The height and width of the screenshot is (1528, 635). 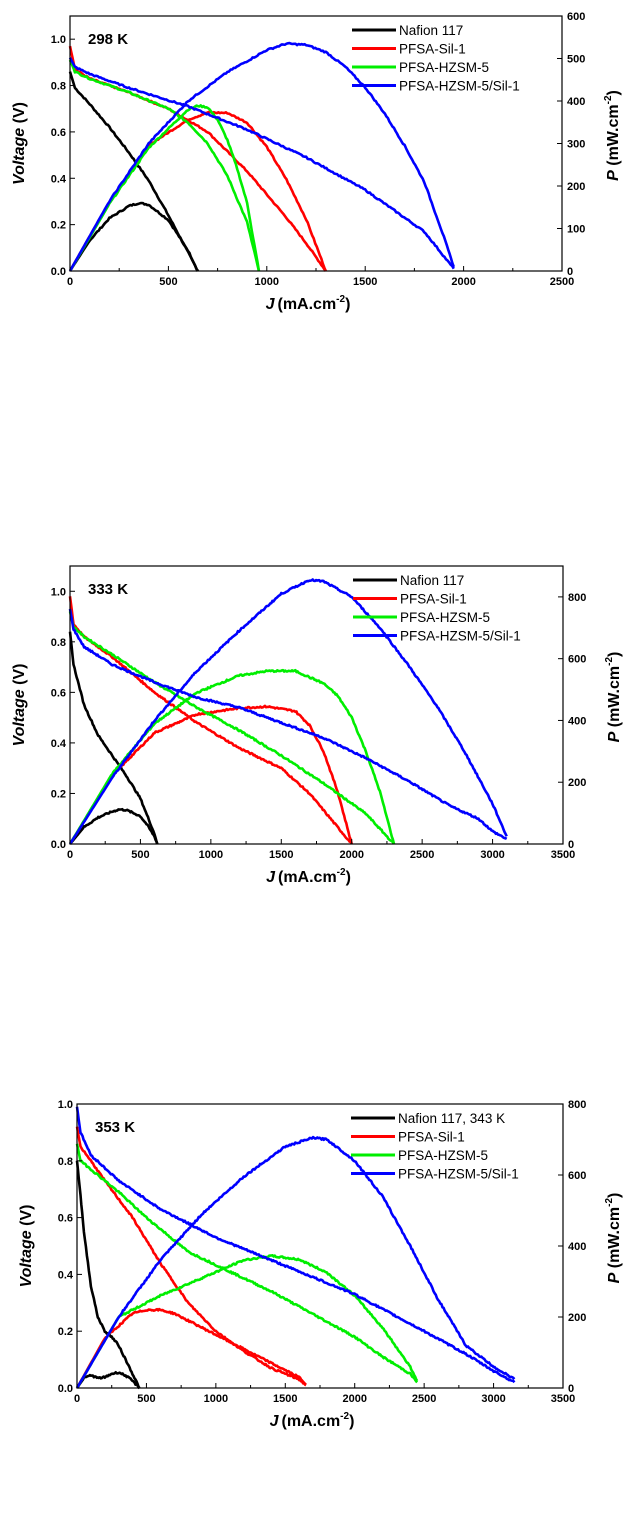 What do you see at coordinates (576, 60) in the screenshot?
I see `y2-tick-label: 500` at bounding box center [576, 60].